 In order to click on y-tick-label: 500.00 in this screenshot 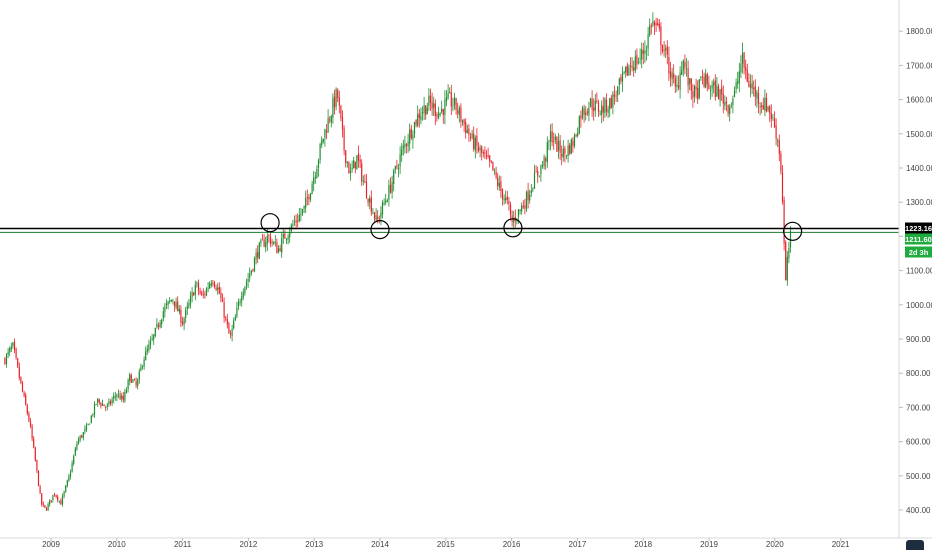, I will do `click(918, 476)`.